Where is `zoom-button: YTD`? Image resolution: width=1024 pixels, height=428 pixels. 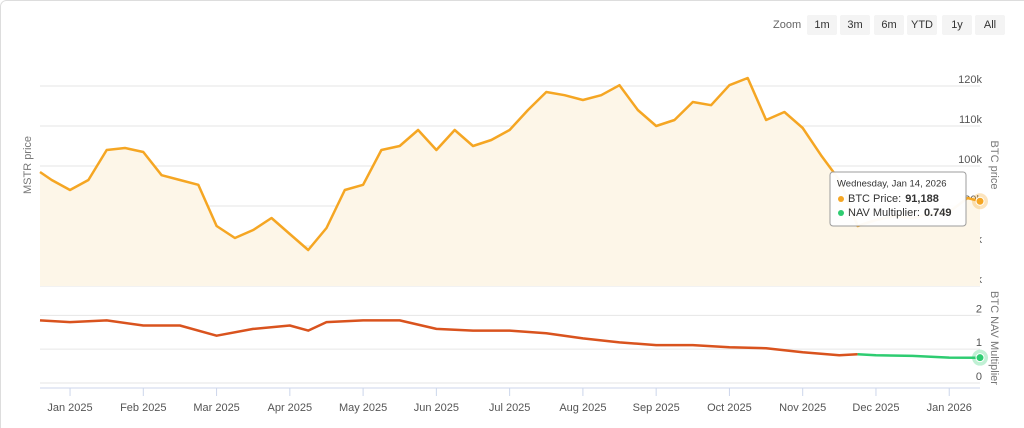 zoom-button: YTD is located at coordinates (922, 25).